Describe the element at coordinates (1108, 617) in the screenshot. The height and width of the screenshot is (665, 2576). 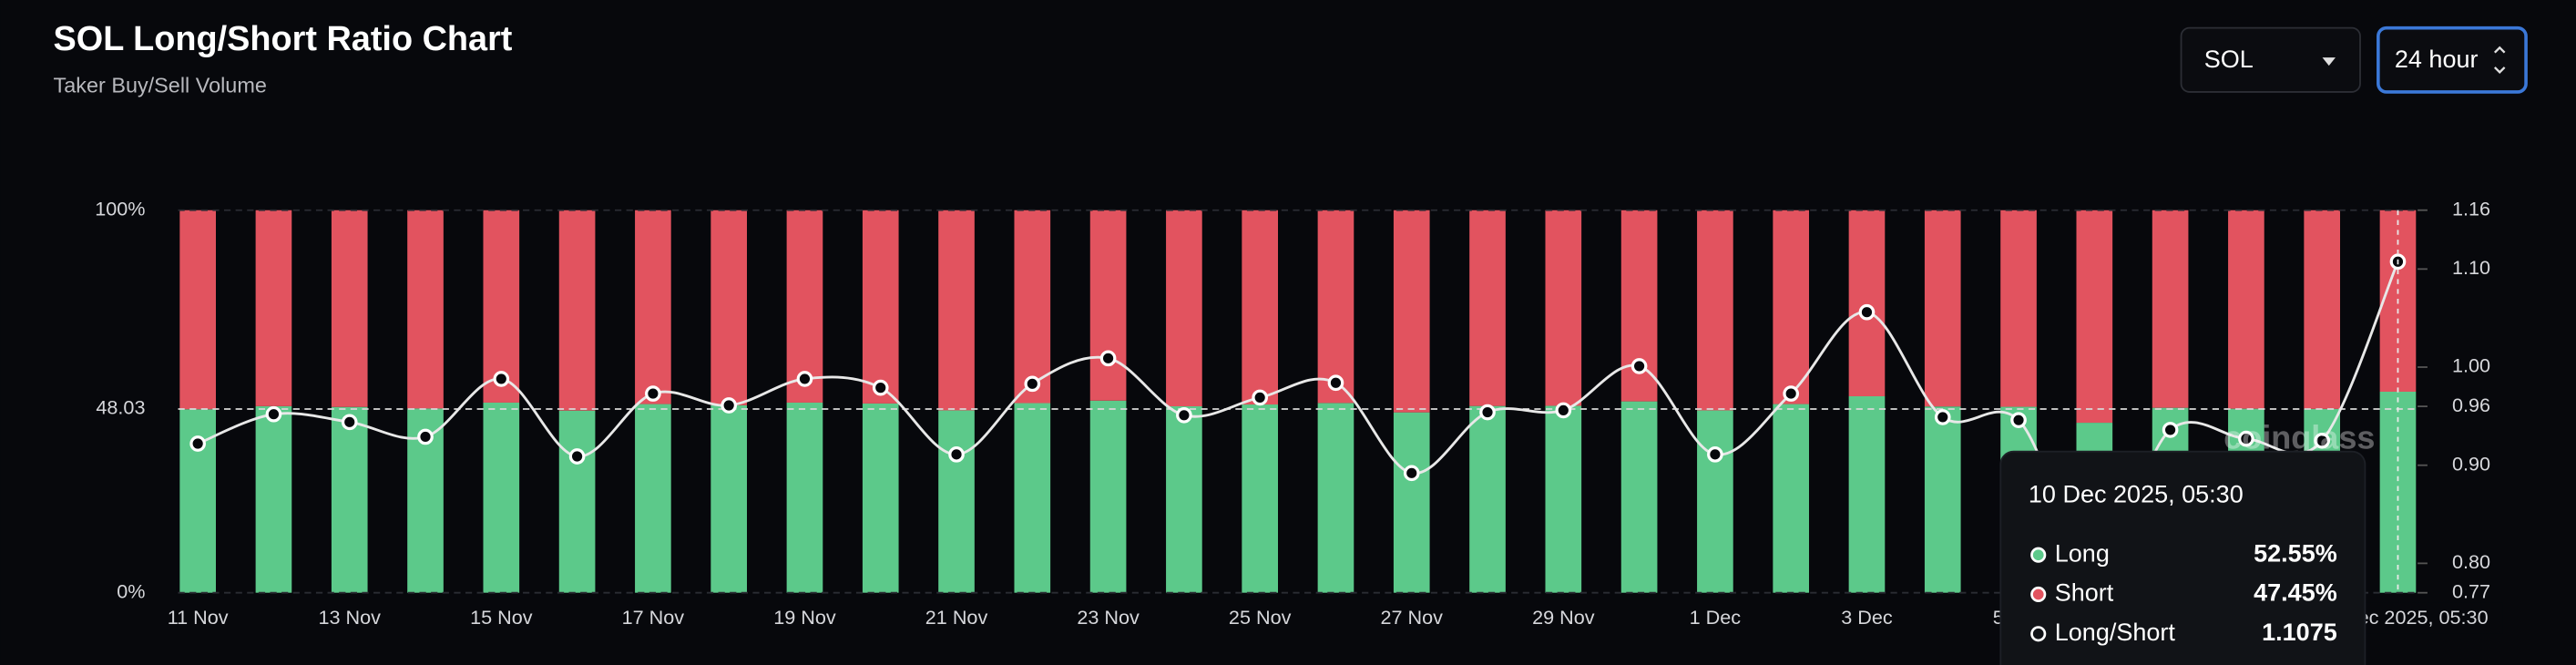
I see `x-tick-label: 23 Nov` at that location.